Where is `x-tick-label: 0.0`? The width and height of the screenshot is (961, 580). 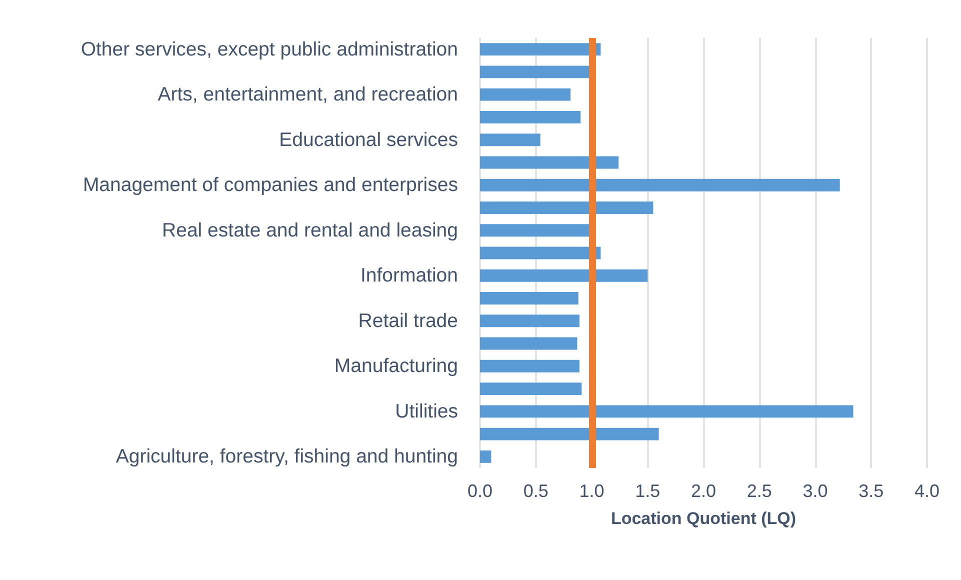 x-tick-label: 0.0 is located at coordinates (480, 491).